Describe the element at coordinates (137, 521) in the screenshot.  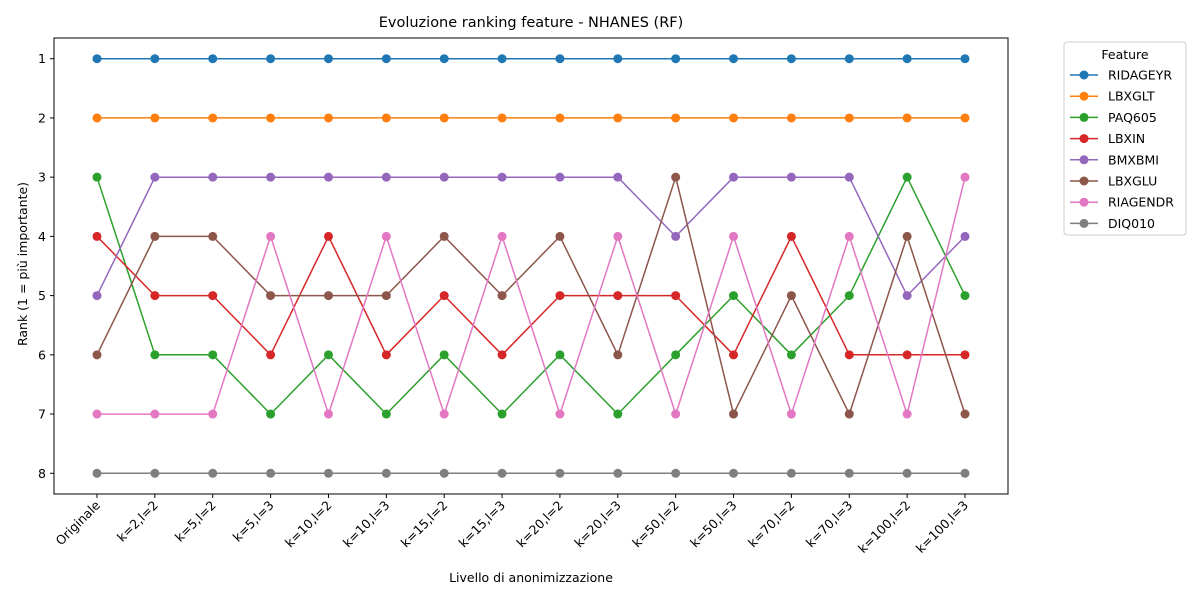
I see `x-tick-label: k=2,l=2` at that location.